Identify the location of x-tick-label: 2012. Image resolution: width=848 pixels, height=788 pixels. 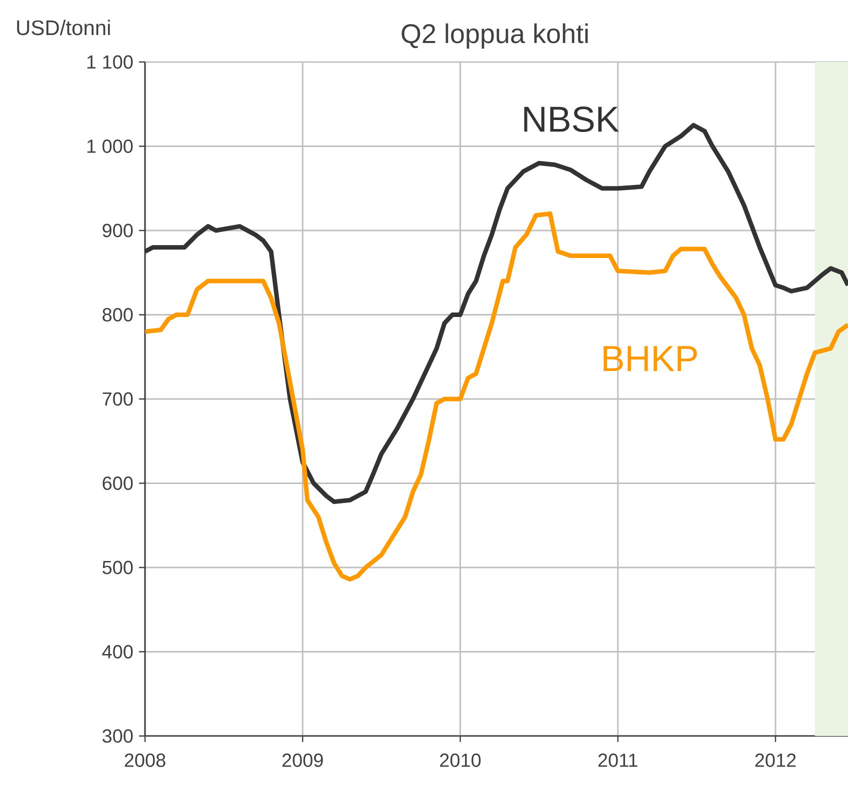
(775, 760).